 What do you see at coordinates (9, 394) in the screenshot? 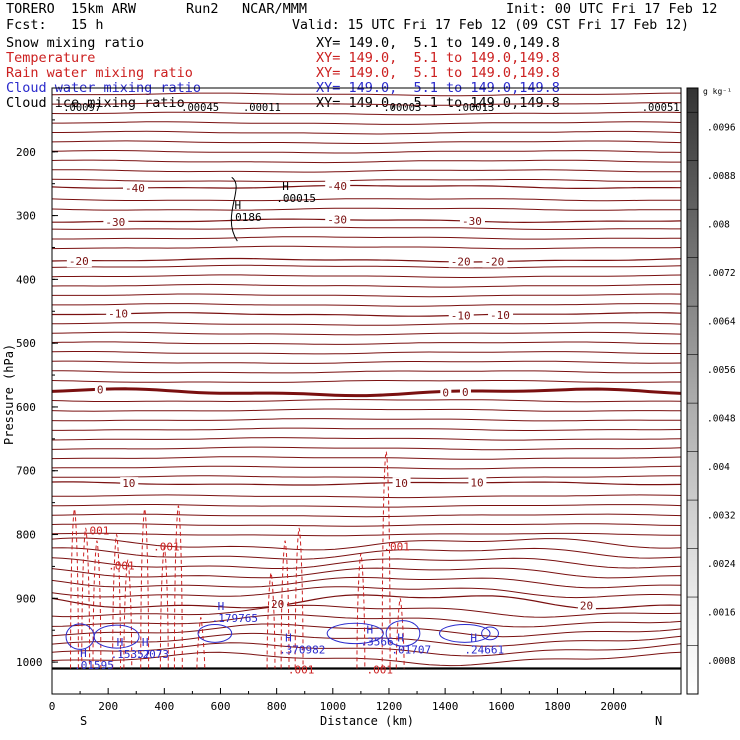
I see `y-axis-label: Pressure (hPa)` at bounding box center [9, 394].